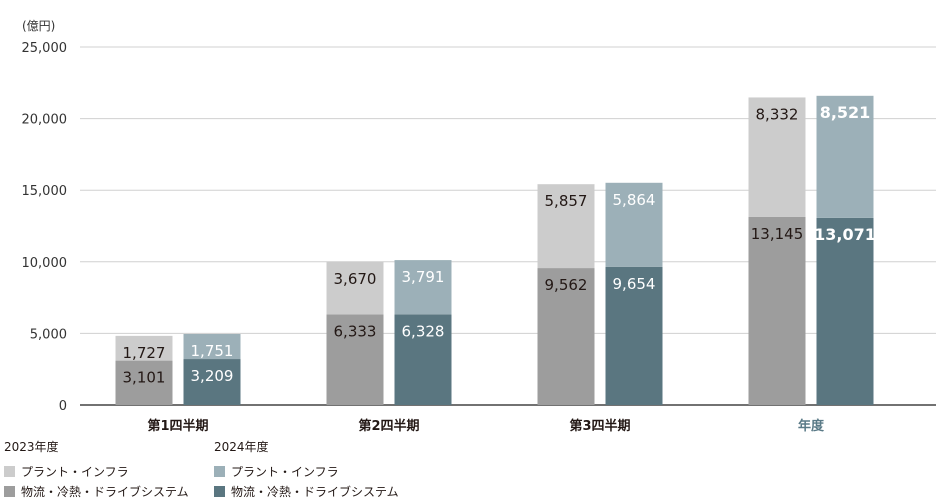 The width and height of the screenshot is (936, 501). I want to click on data-label: 3,670, so click(355, 279).